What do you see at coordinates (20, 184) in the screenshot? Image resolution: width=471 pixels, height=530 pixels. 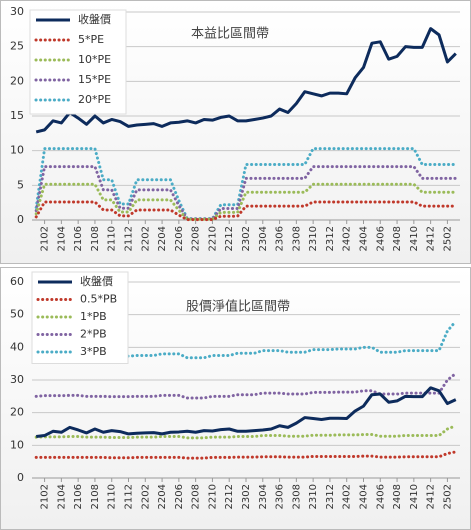 I see `y-tick-label: 5` at bounding box center [20, 184].